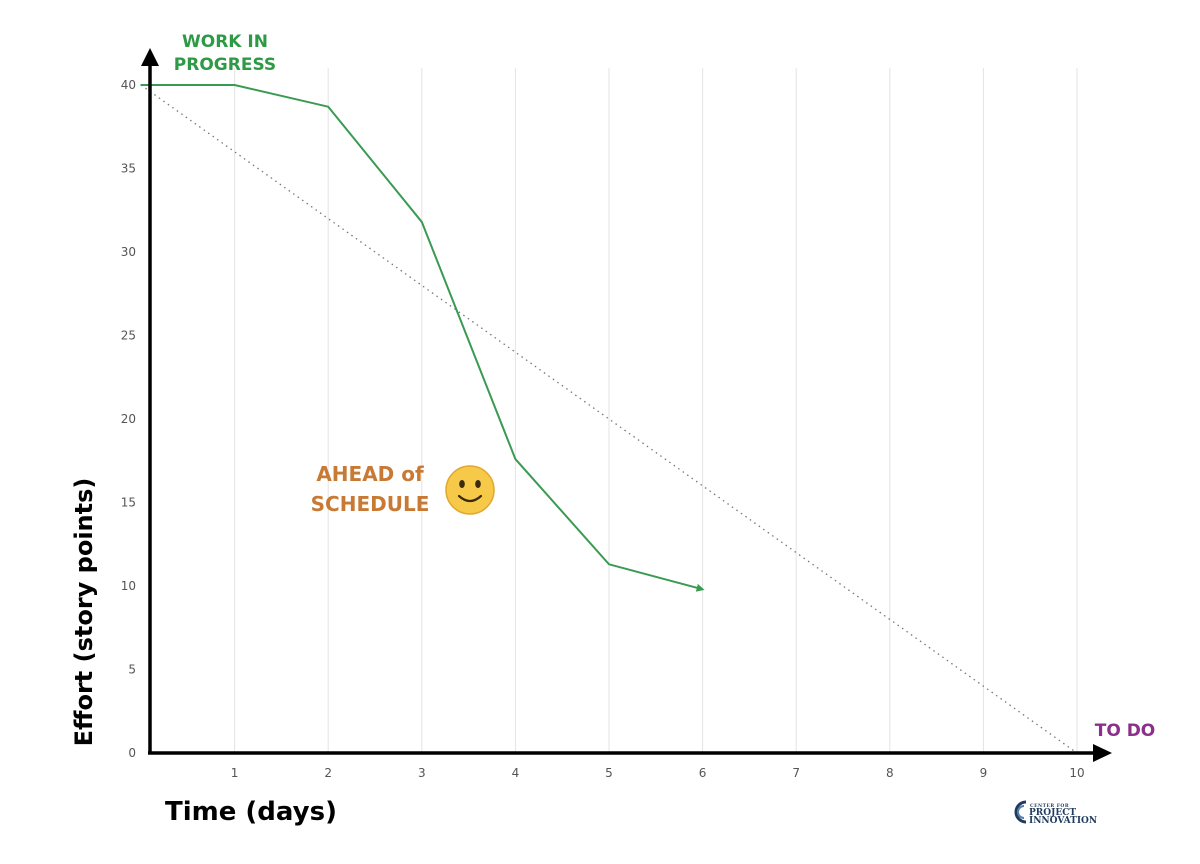 Image resolution: width=1200 pixels, height=864 pixels. I want to click on y-tick-labels: 0 5 10 15 20 25 30 35 40, so click(128, 419).